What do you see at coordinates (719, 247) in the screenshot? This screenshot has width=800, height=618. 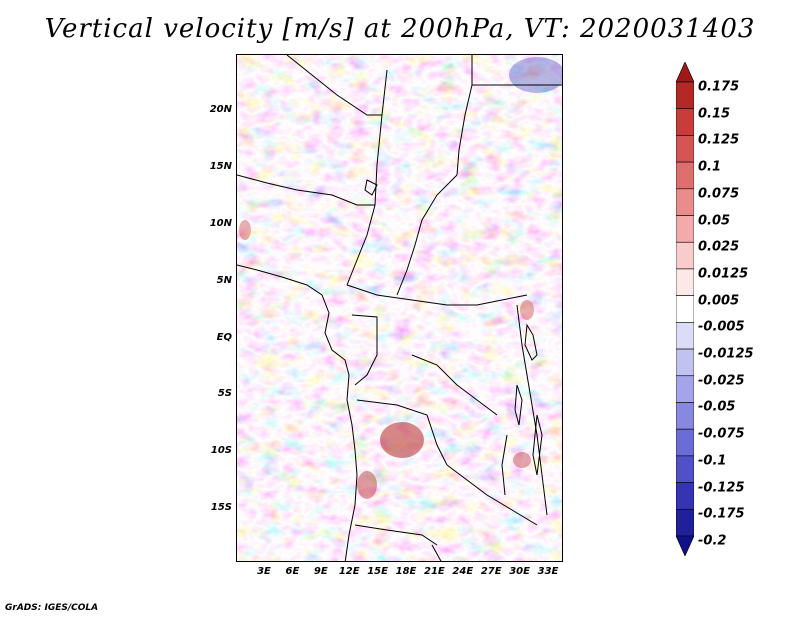 I see `colorbar-tick-label: 0.025` at bounding box center [719, 247].